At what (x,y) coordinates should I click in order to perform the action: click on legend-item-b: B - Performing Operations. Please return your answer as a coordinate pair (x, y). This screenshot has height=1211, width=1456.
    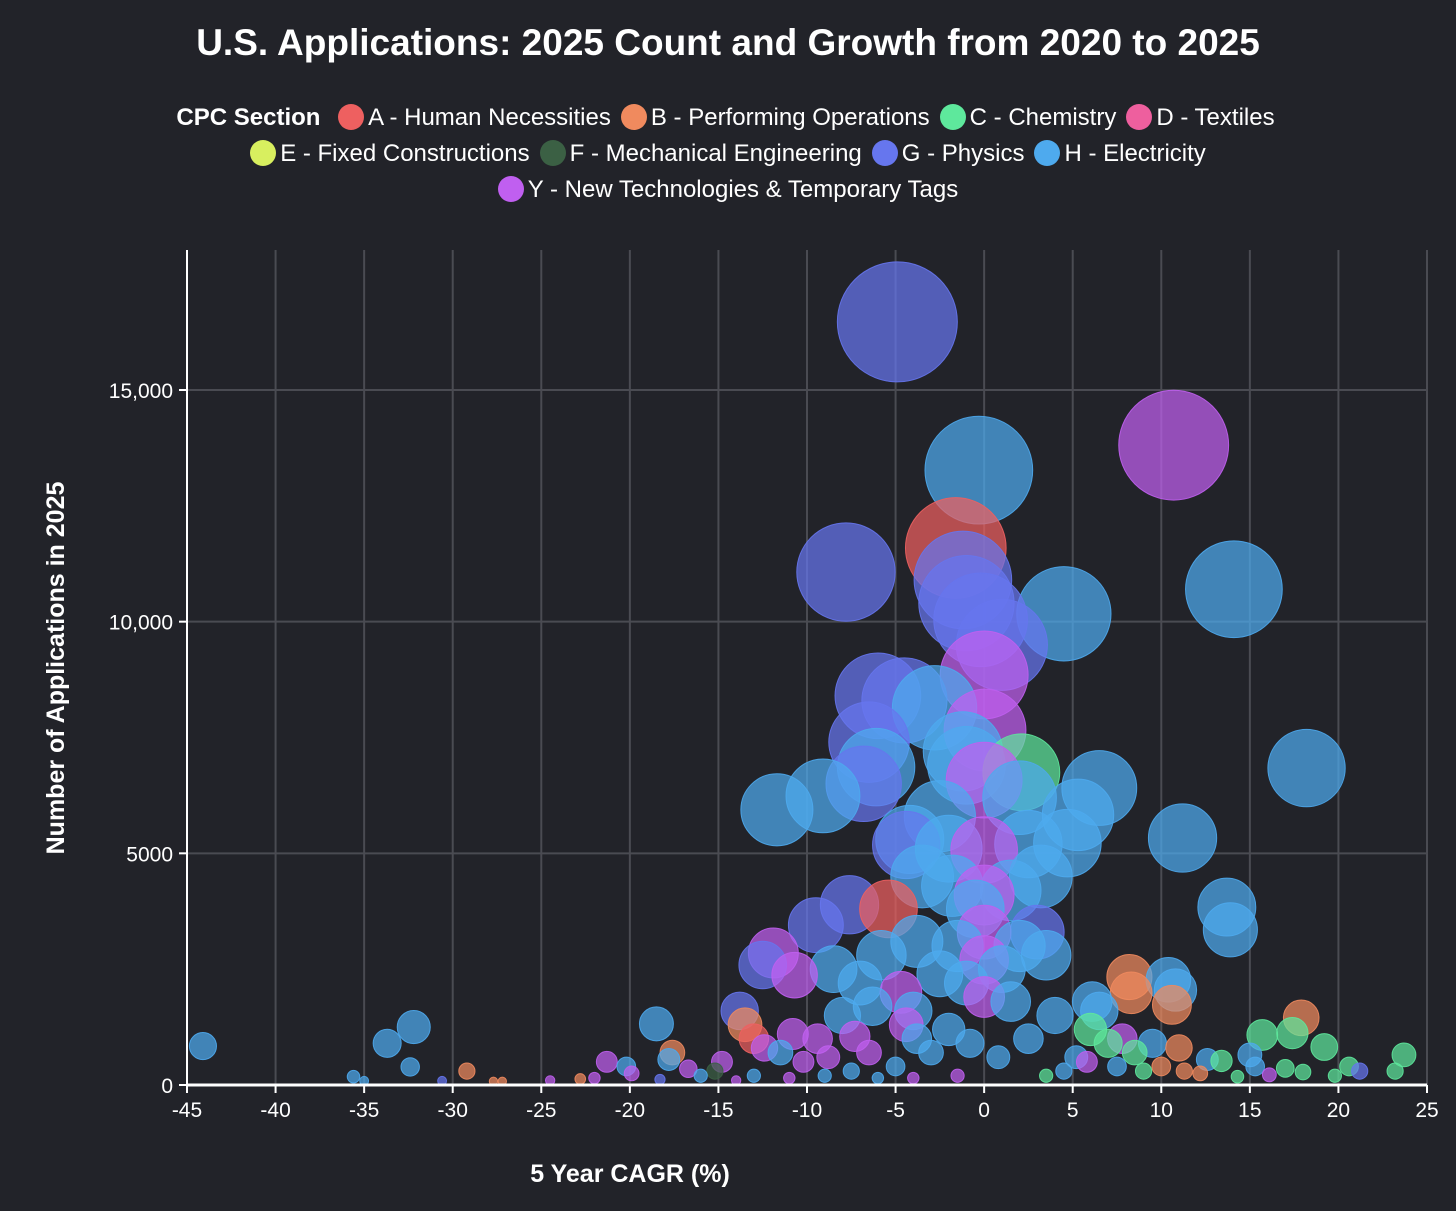
    Looking at the image, I should click on (775, 118).